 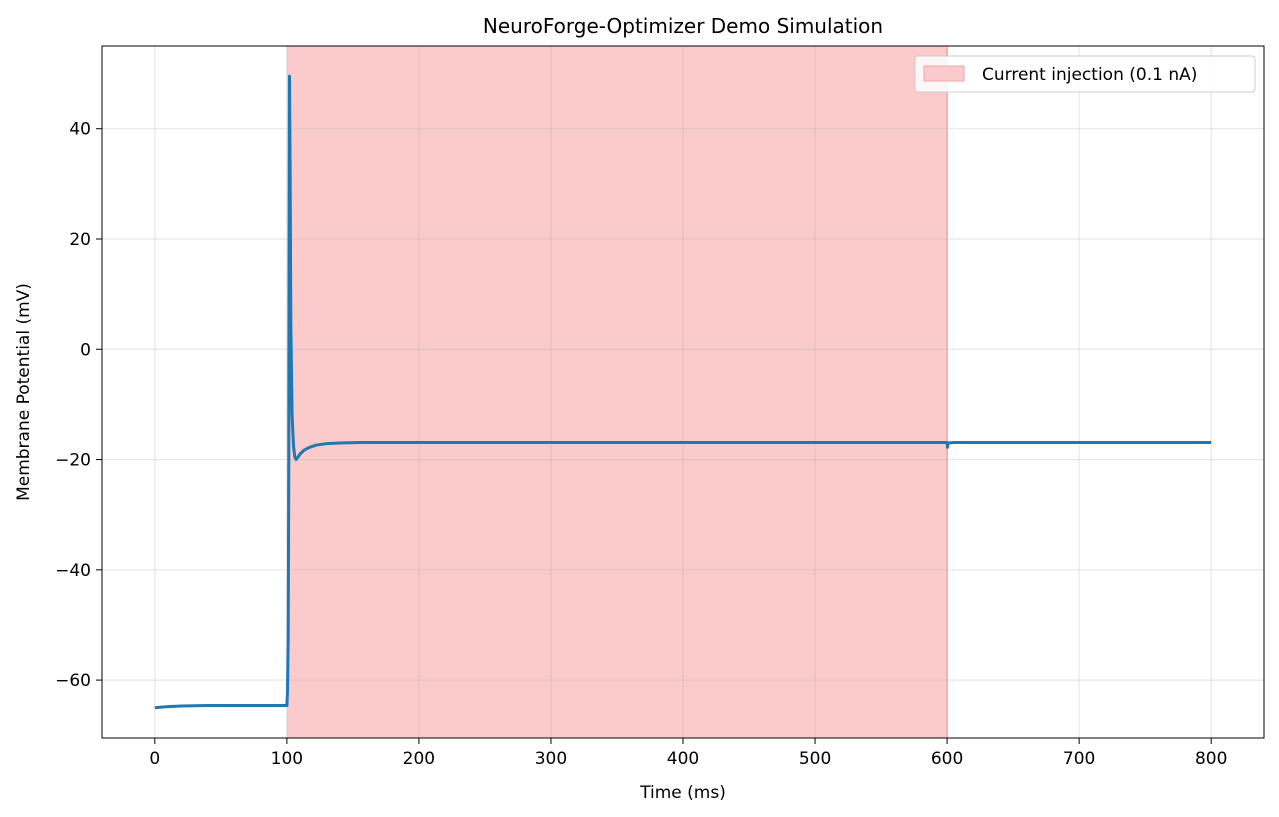 I want to click on legend-swatch, so click(x=944, y=73).